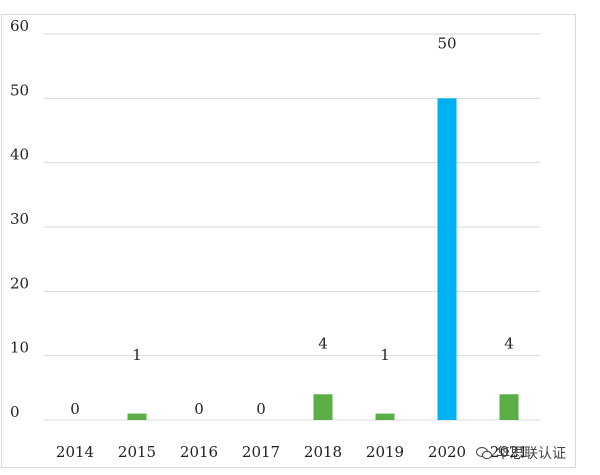  What do you see at coordinates (509, 343) in the screenshot?
I see `data-label-2021: 4` at bounding box center [509, 343].